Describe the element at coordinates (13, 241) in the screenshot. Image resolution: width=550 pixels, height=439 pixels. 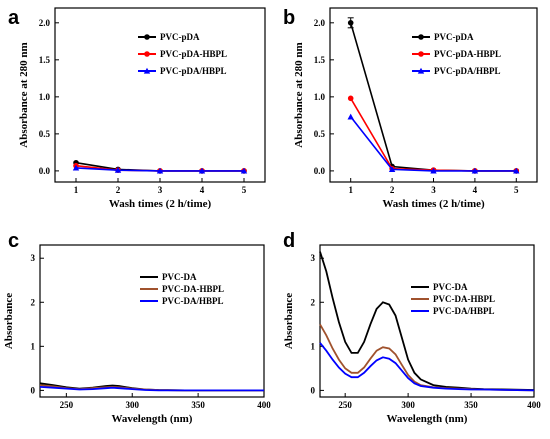
I see `panel-letter: c` at that location.